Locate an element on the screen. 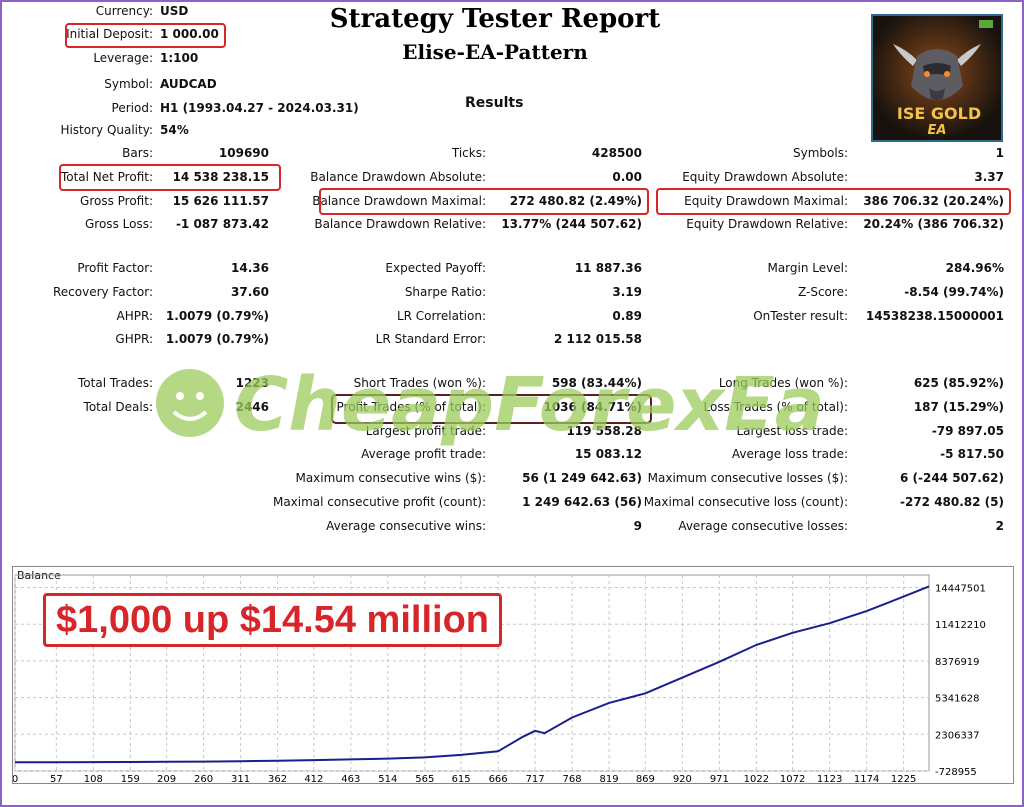  logo-text-line2: EA is located at coordinates (937, 130).